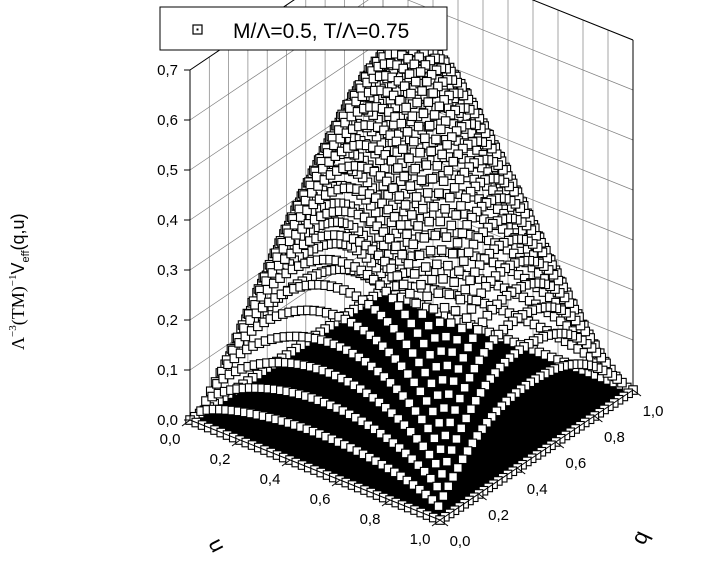  Describe the element at coordinates (167, 220) in the screenshot. I see `z-tick-label: 0,4` at that location.